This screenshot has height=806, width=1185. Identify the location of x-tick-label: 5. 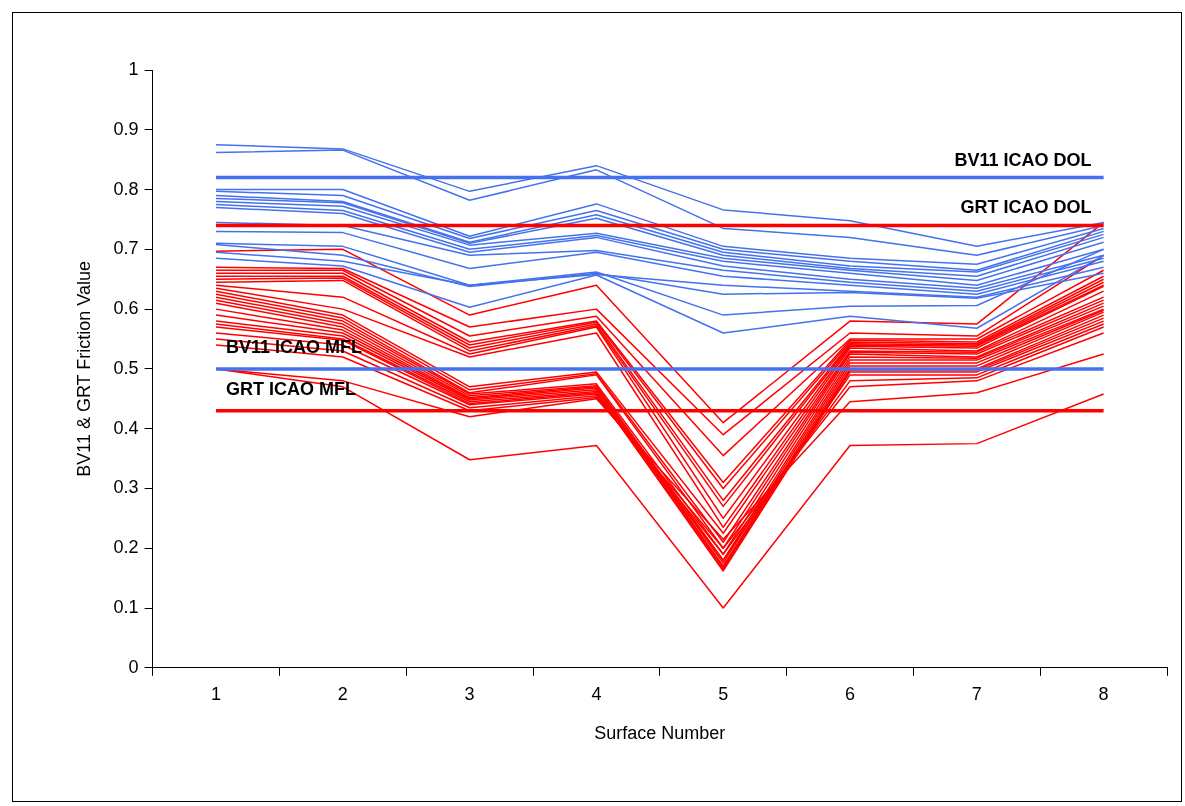
(723, 693).